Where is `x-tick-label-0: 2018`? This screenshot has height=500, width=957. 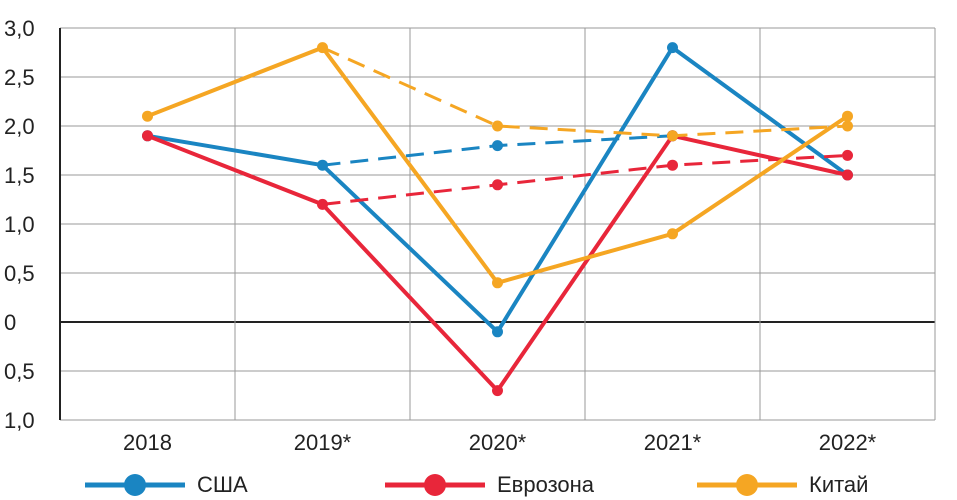 x-tick-label-0: 2018 is located at coordinates (147, 442).